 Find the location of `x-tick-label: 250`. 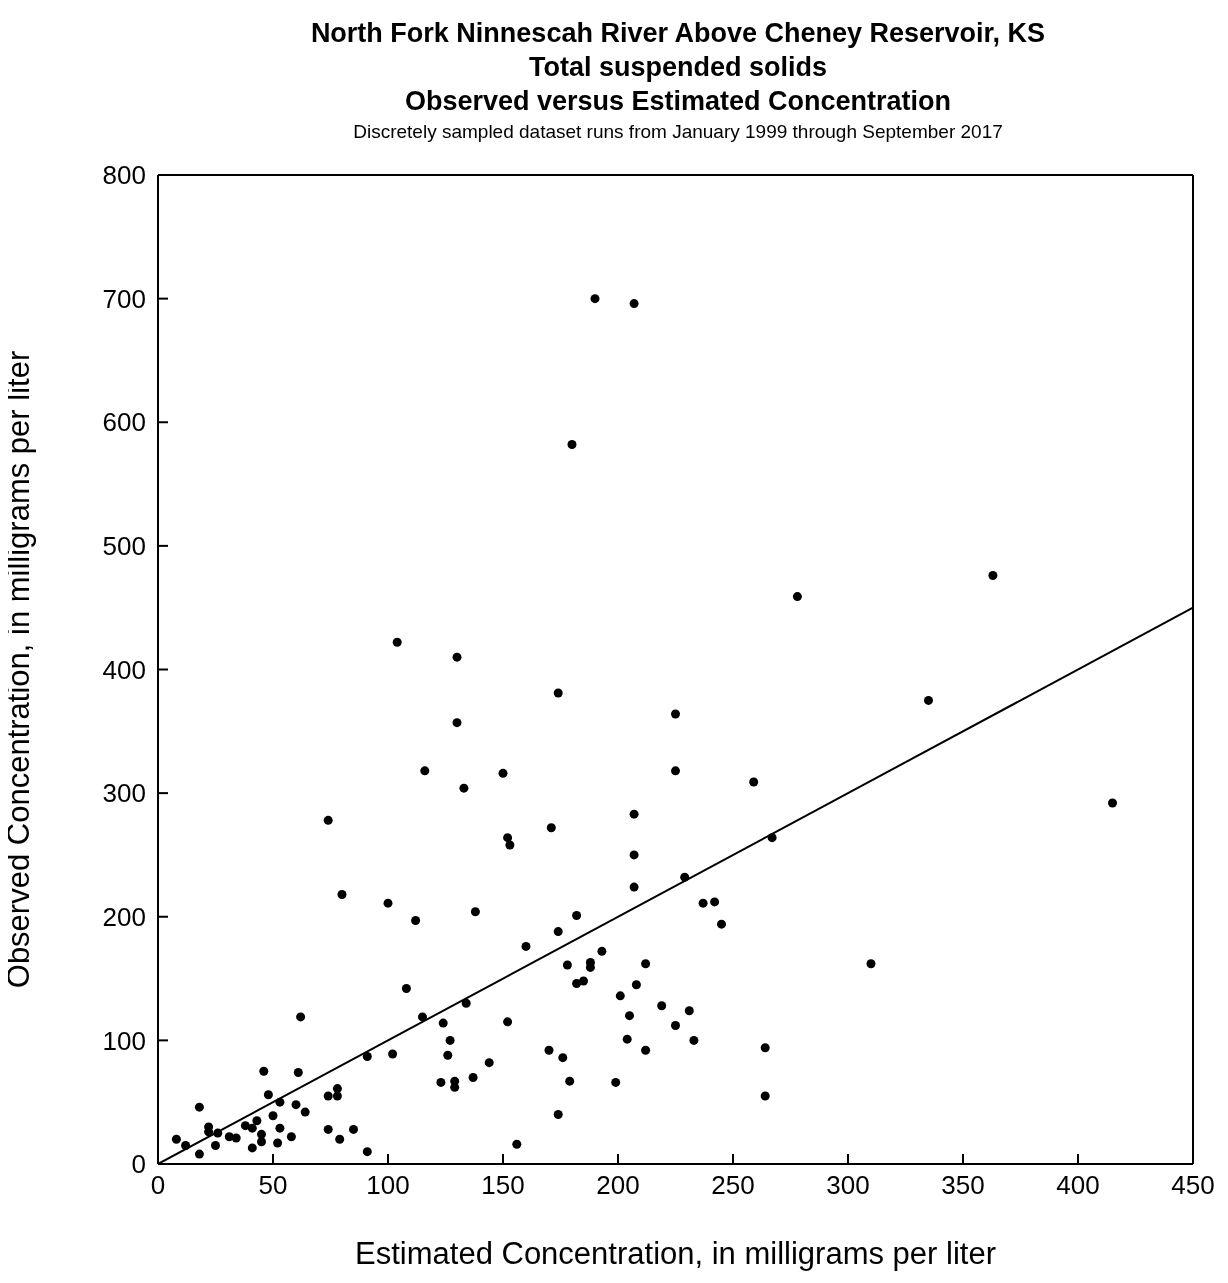

x-tick-label: 250 is located at coordinates (733, 1185).